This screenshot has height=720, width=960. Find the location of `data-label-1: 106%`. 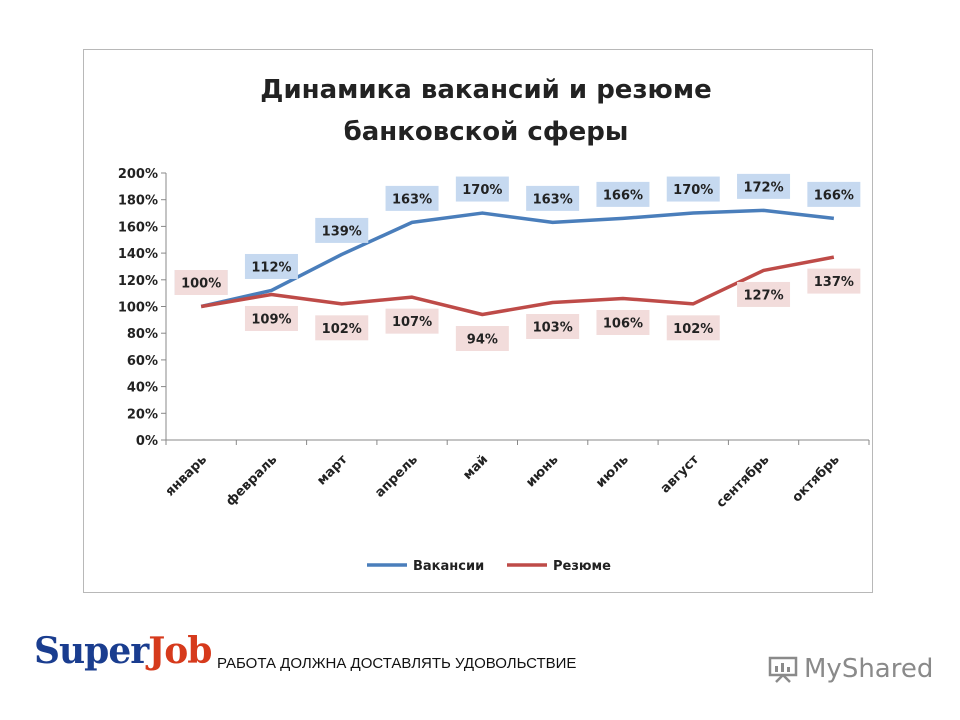

data-label-1: 106% is located at coordinates (623, 323).